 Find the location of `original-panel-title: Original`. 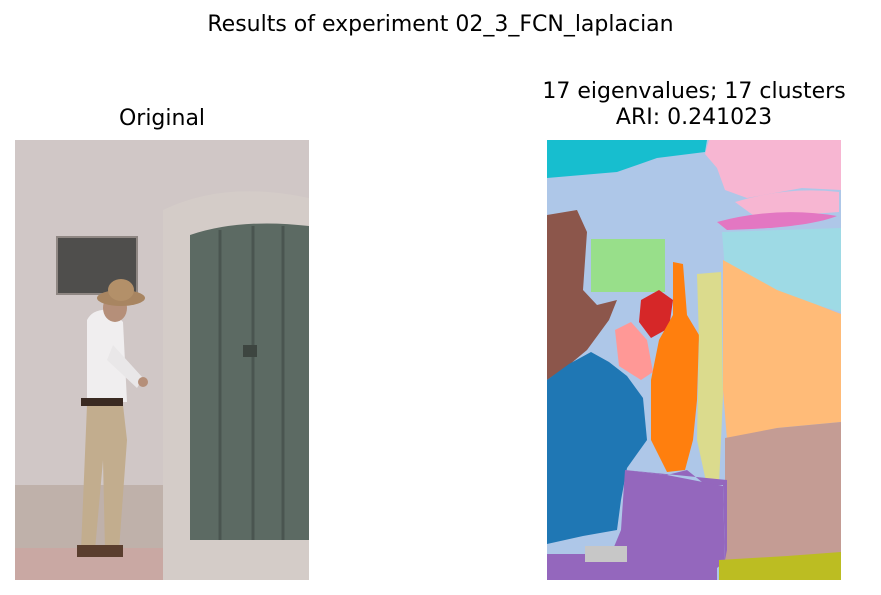

original-panel-title: Original is located at coordinates (162, 118).